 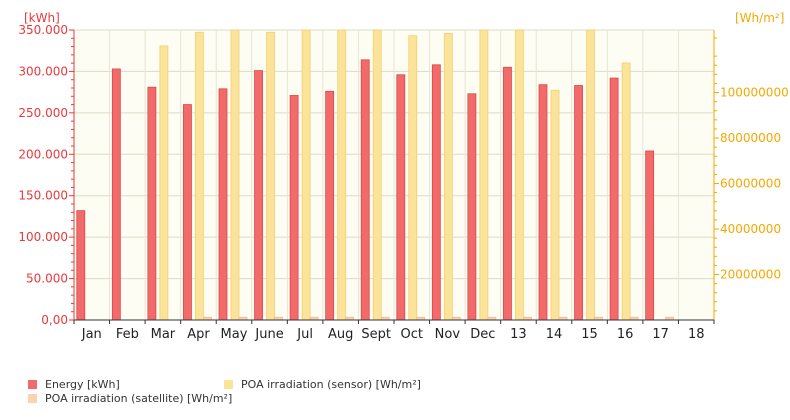 What do you see at coordinates (81, 265) in the screenshot?
I see `bar-energy-Jan` at bounding box center [81, 265].